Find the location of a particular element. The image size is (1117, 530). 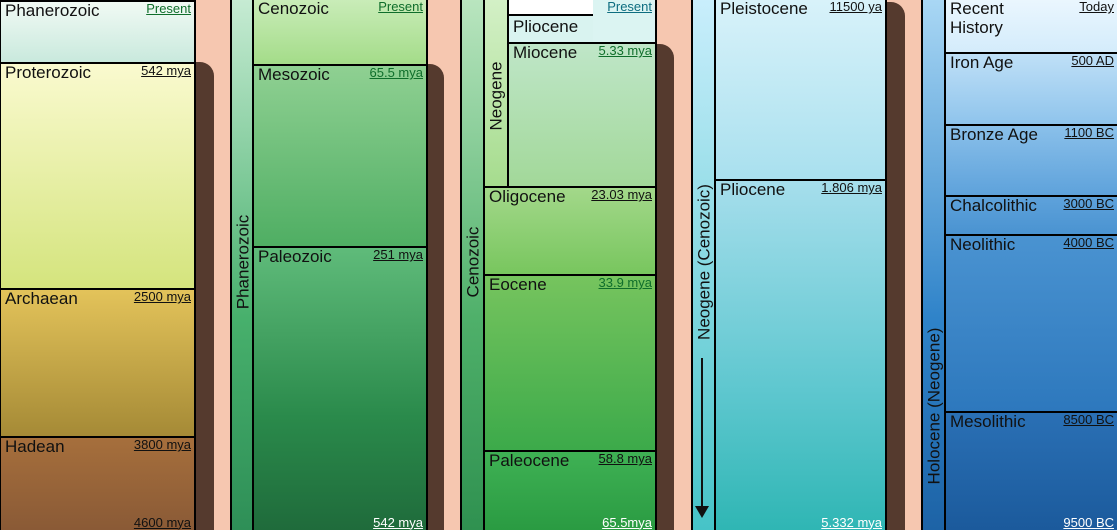

era-name: Paleozoic is located at coordinates (295, 256).